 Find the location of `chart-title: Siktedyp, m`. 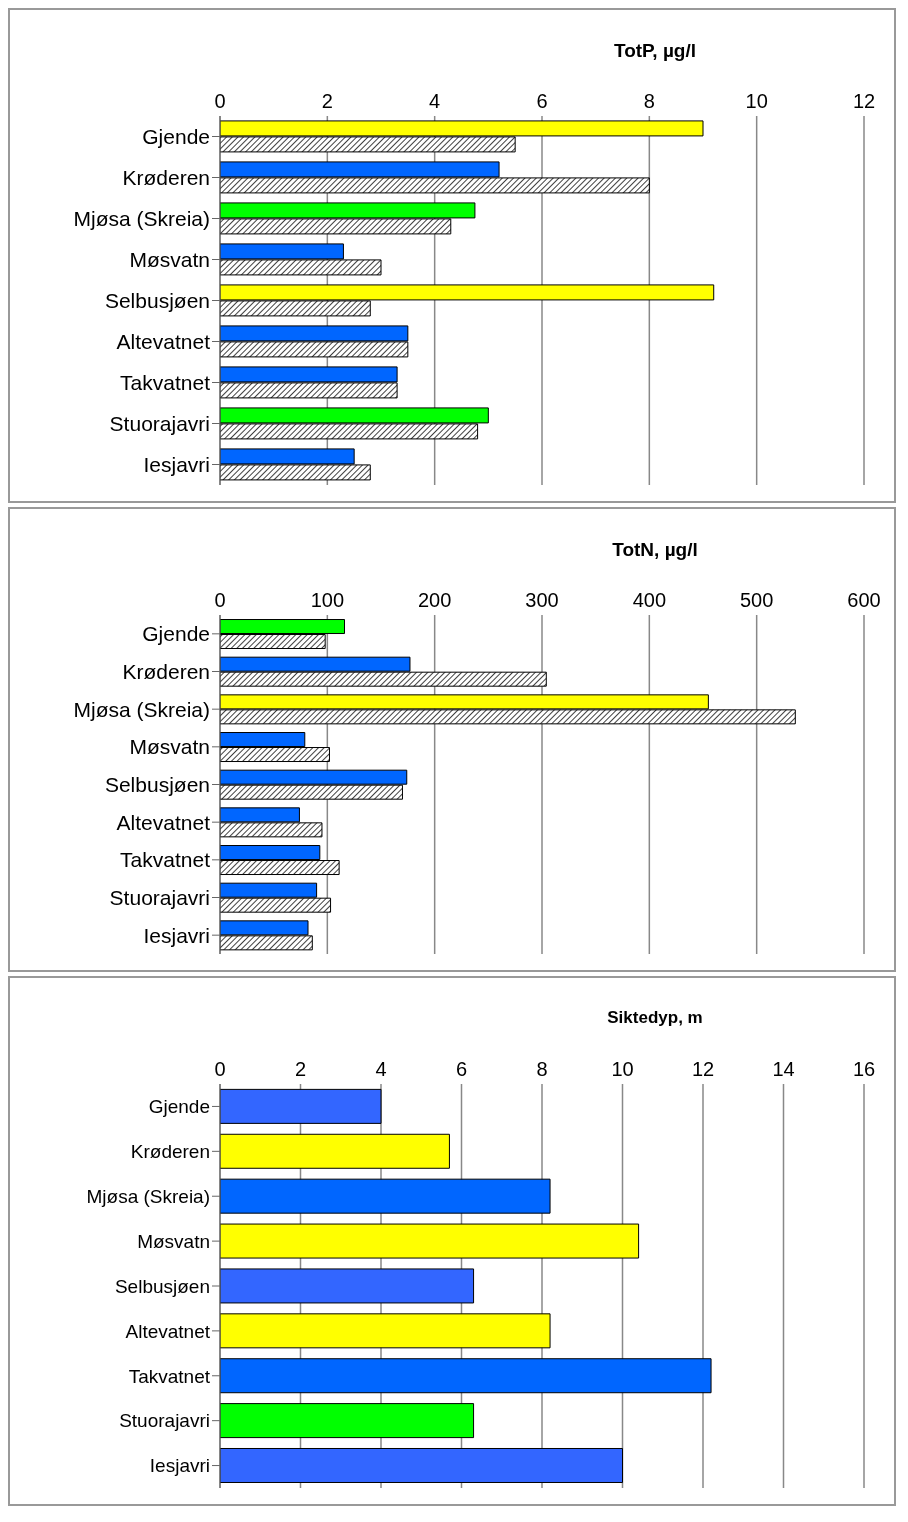

chart-title: Siktedyp, m is located at coordinates (655, 1018).